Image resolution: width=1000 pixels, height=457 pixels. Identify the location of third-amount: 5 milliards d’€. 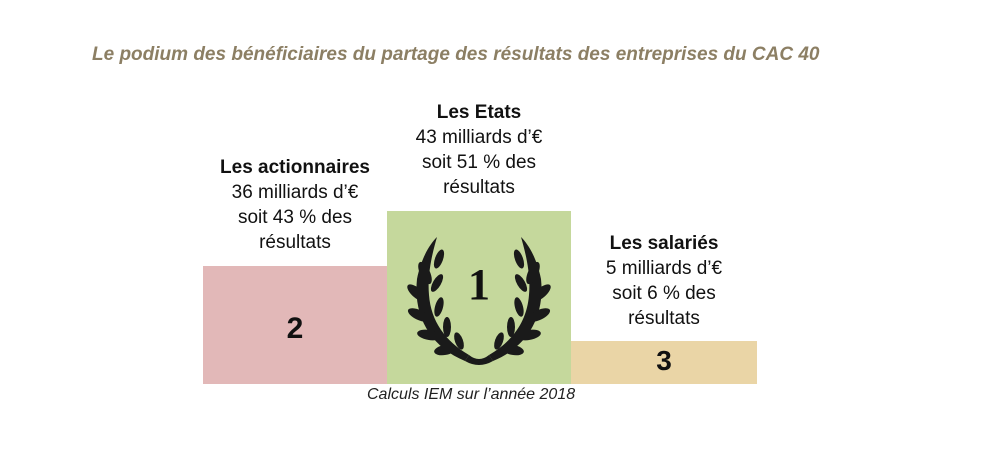
(664, 268).